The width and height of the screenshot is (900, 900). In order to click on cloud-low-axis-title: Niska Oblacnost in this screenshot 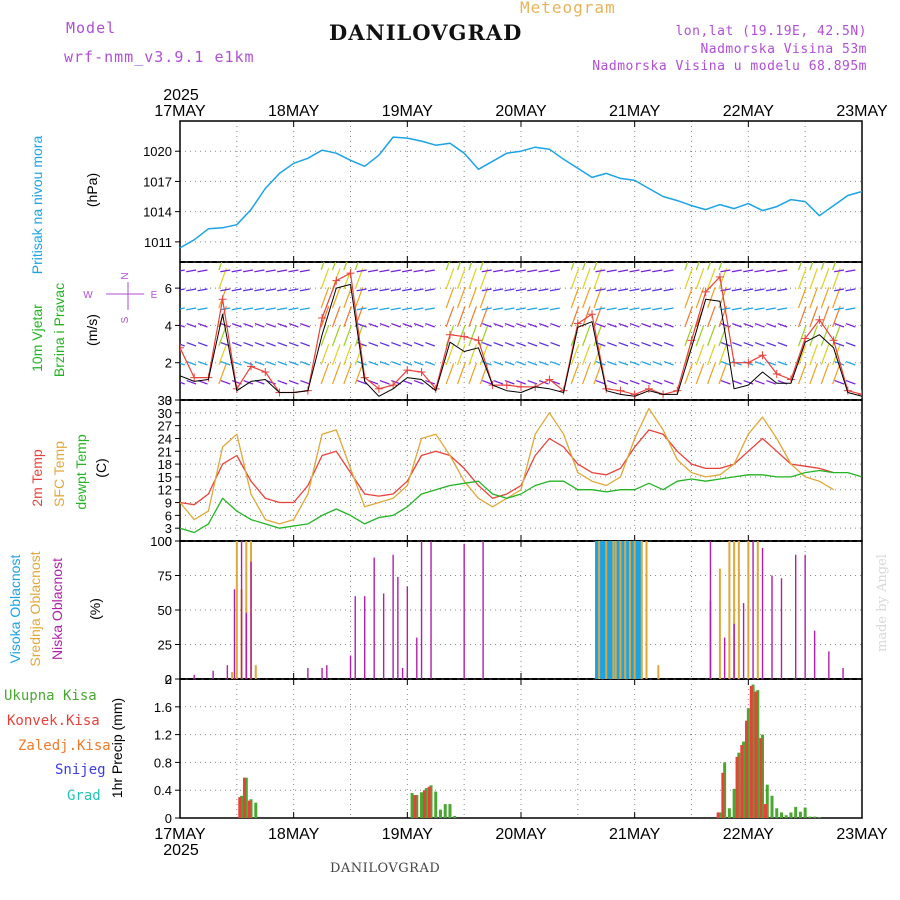, I will do `click(57, 609)`.